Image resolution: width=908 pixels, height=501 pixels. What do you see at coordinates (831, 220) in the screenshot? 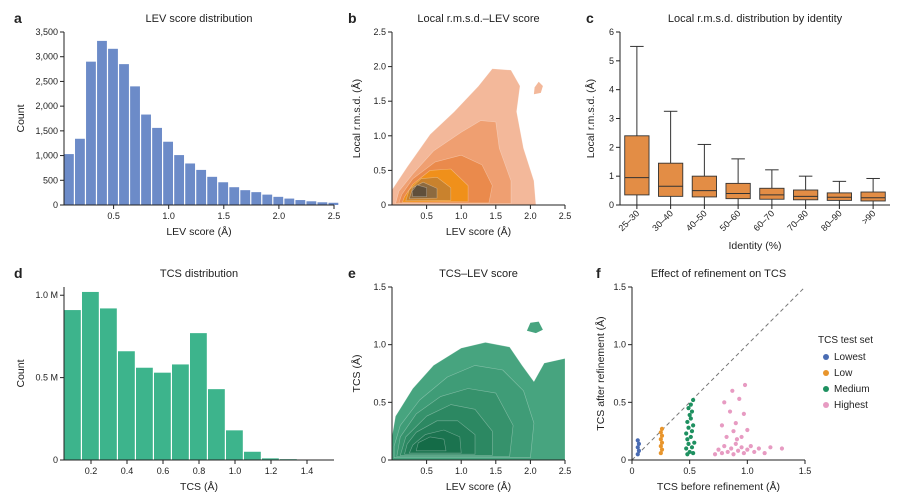
I see `x-tick-label: 80–90` at bounding box center [831, 220].